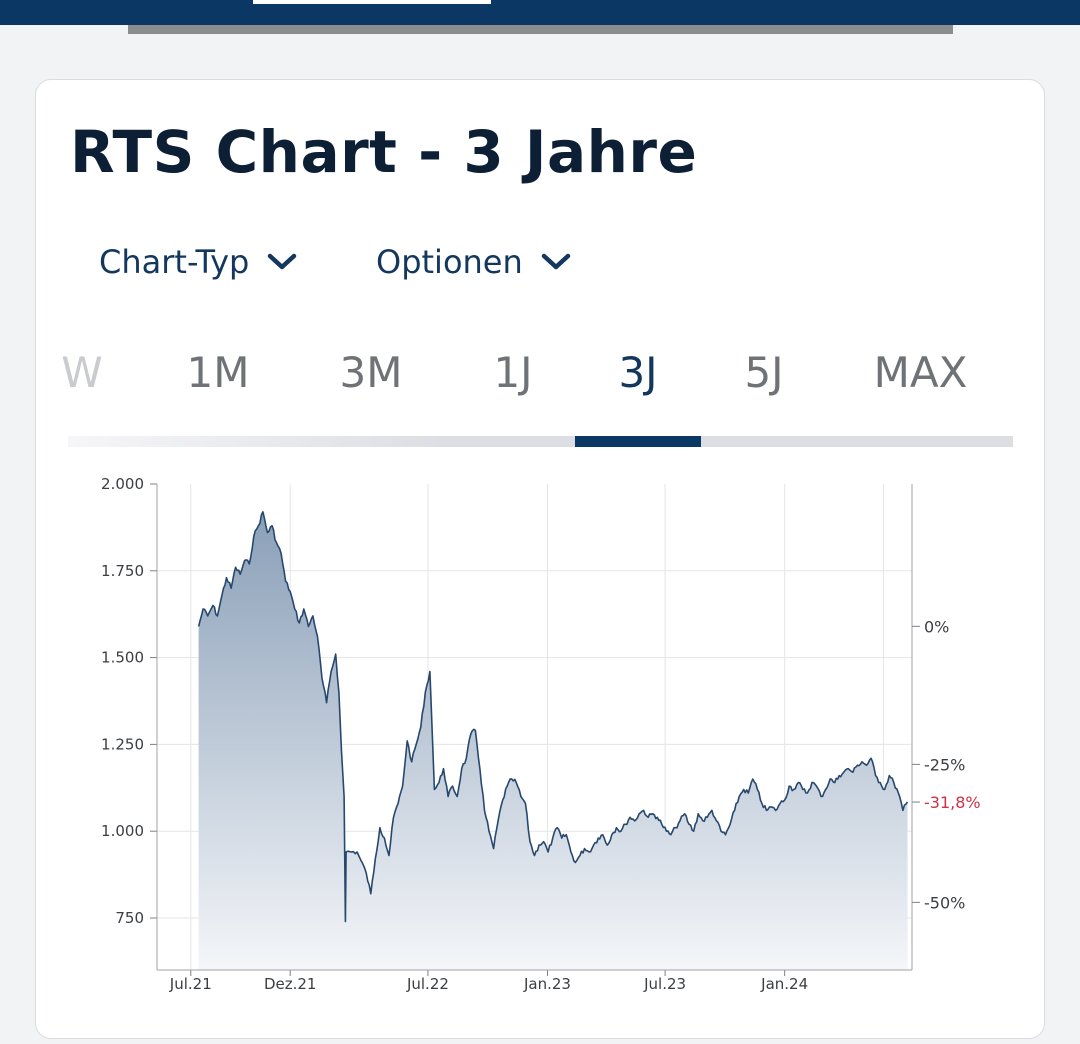  What do you see at coordinates (122, 744) in the screenshot?
I see `y-tick-label: 1.250` at bounding box center [122, 744].